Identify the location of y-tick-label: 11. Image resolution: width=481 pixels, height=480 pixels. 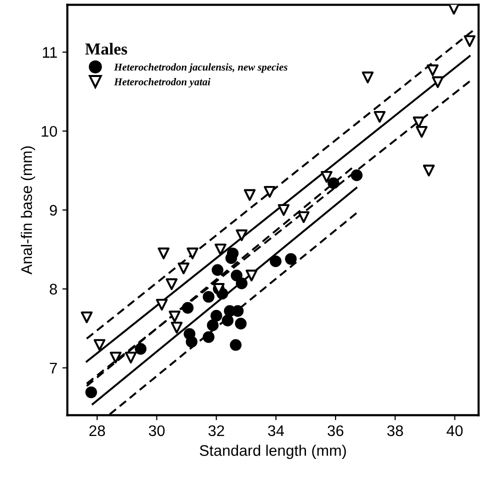
(49, 52).